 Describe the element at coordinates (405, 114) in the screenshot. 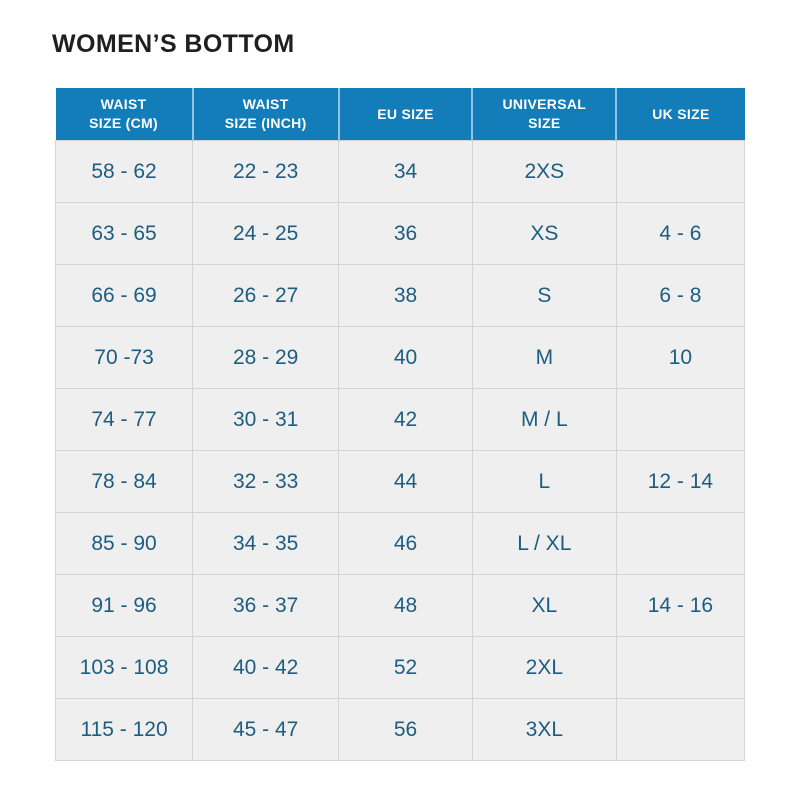

I see `column-header-eu-size: EU SIZE` at that location.